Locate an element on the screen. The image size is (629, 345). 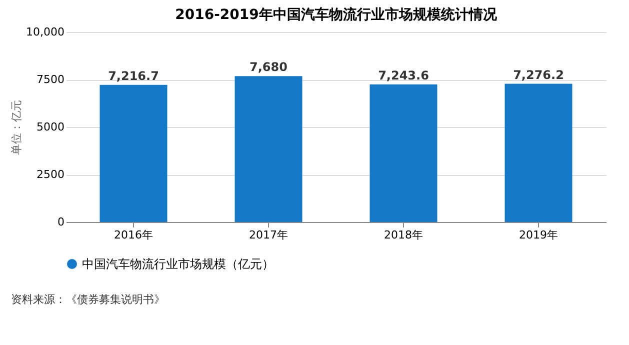
y-axis-title: 单位：亿元 is located at coordinates (17, 127).